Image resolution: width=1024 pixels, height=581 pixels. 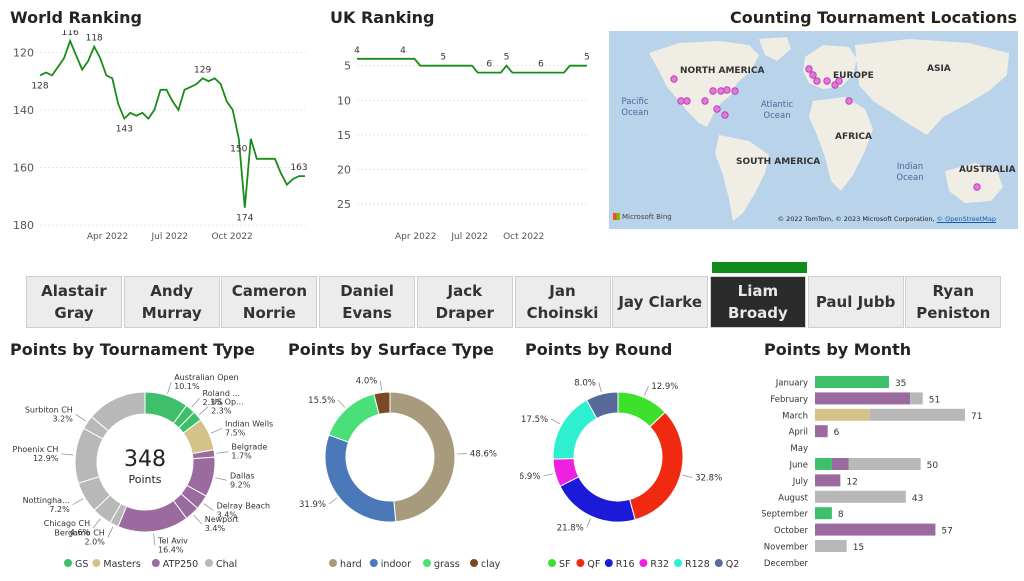 I want to click on player-button-6: Jay Clarke, so click(x=660, y=302).